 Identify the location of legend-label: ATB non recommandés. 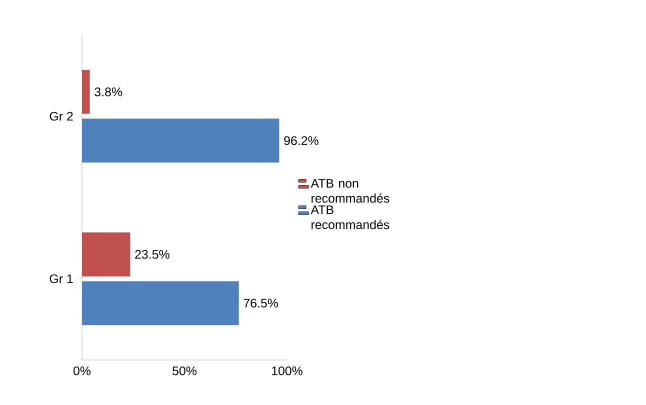
(350, 191).